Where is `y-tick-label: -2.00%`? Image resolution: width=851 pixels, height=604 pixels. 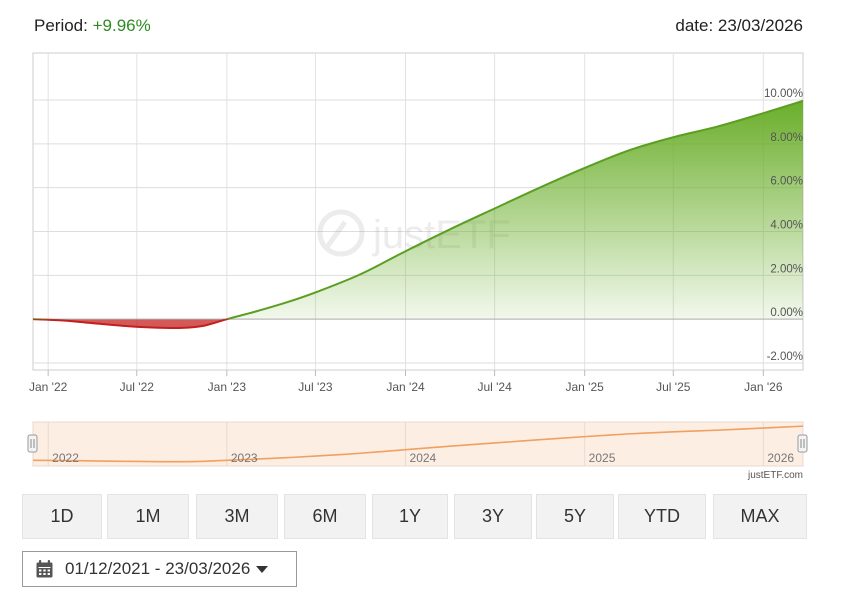
y-tick-label: -2.00% is located at coordinates (785, 357).